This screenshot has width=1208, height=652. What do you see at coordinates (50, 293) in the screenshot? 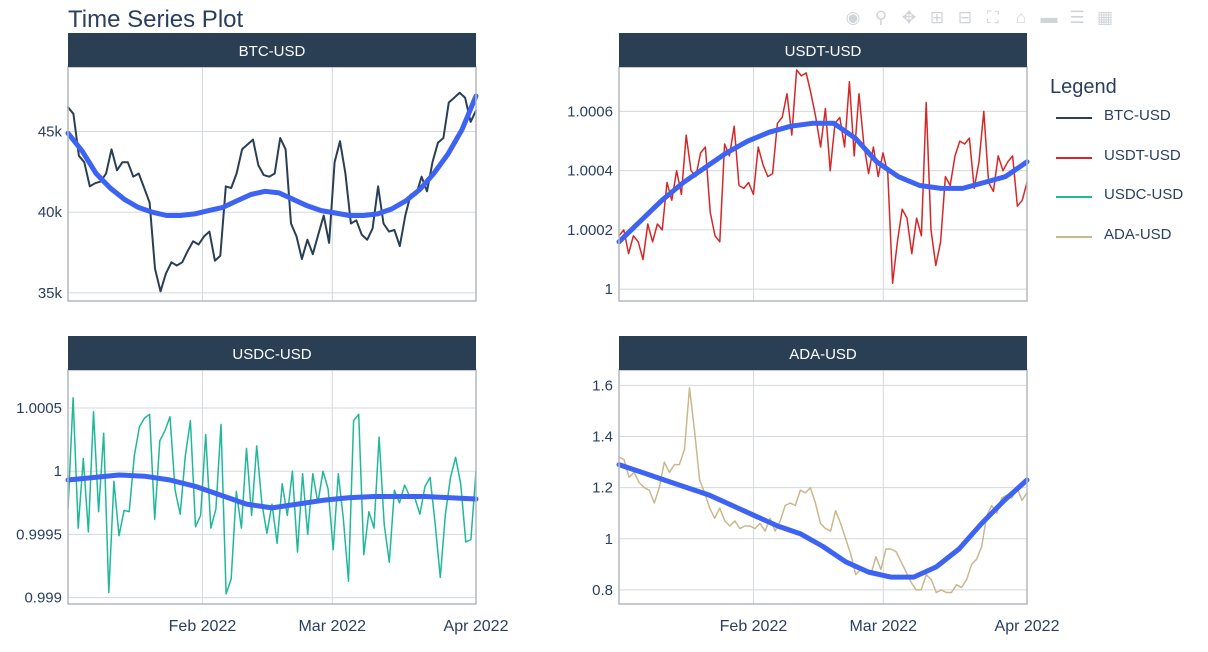
I see `y-tick-label: 35k` at bounding box center [50, 293].